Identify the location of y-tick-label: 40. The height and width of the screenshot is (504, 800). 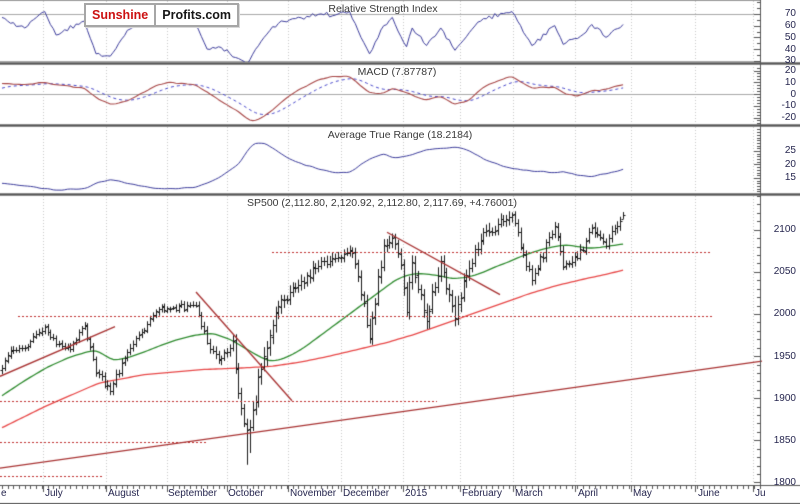
(790, 49).